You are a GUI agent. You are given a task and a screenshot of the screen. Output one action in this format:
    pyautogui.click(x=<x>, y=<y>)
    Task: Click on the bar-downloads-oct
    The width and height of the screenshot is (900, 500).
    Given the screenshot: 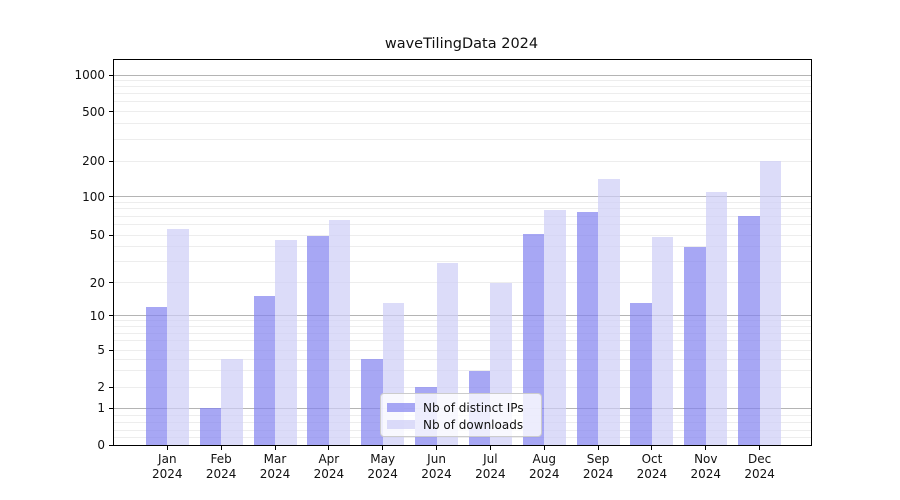 What is the action you would take?
    pyautogui.click(x=662, y=341)
    